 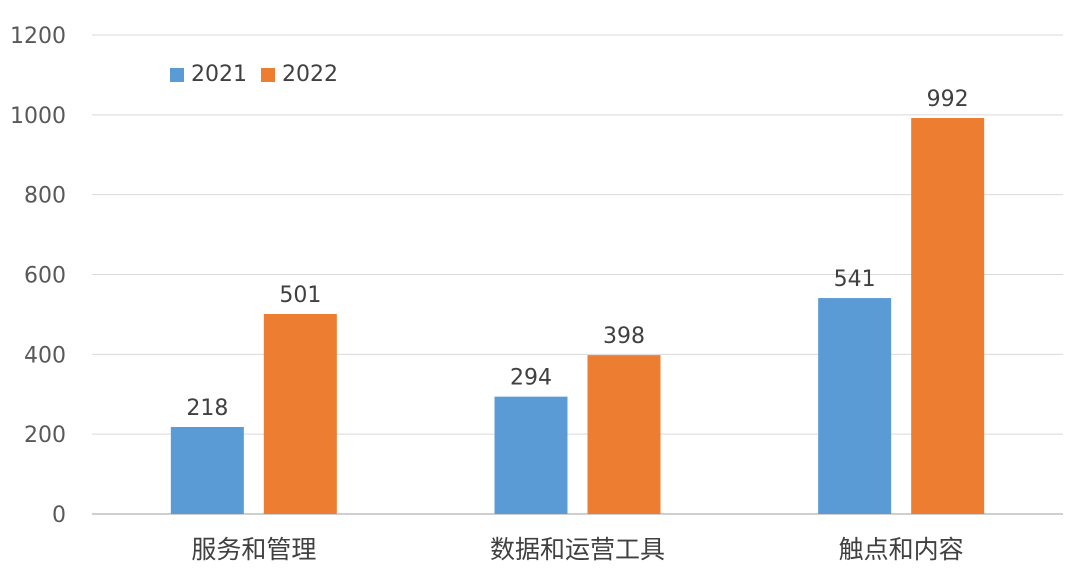 I want to click on y-axis-tick-labels: 0 200 400 600 800 1000 1200, so click(x=38, y=276).